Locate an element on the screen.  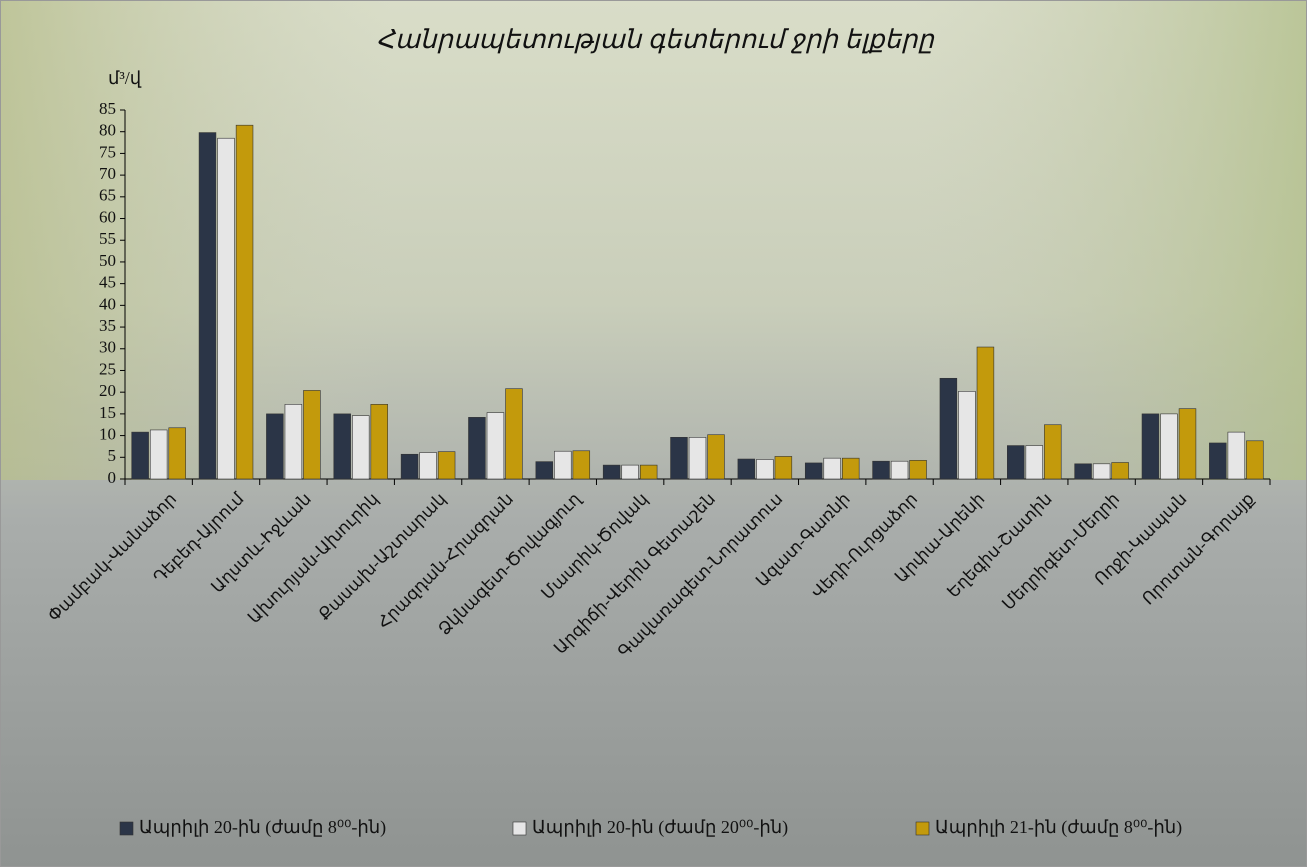
y-tick-label: 15 is located at coordinates (107, 412).